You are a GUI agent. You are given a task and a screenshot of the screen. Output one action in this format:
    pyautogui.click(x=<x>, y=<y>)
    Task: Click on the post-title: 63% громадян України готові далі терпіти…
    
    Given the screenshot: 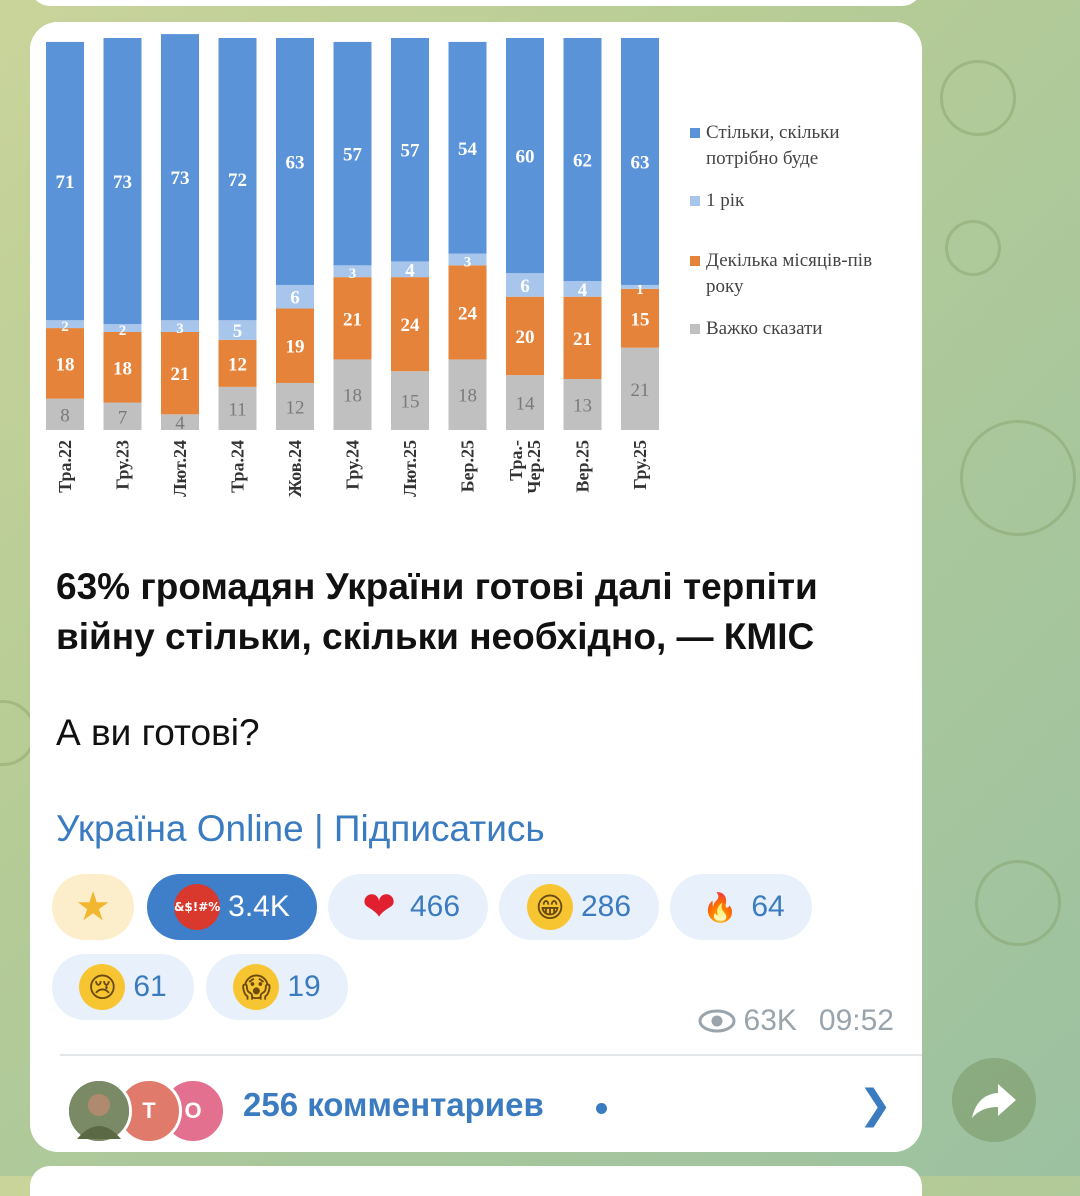 What is the action you would take?
    pyautogui.click(x=437, y=611)
    